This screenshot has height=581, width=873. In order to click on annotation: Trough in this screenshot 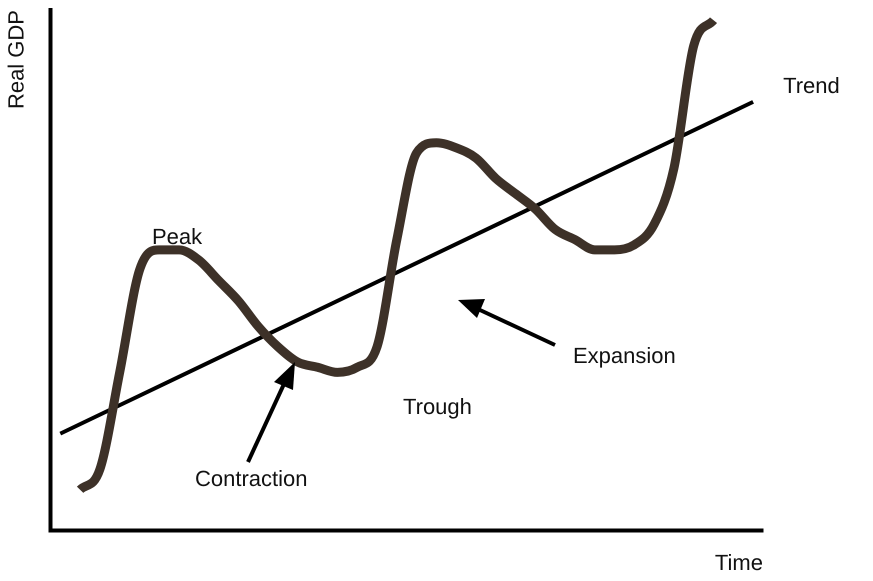, I will do `click(437, 407)`.